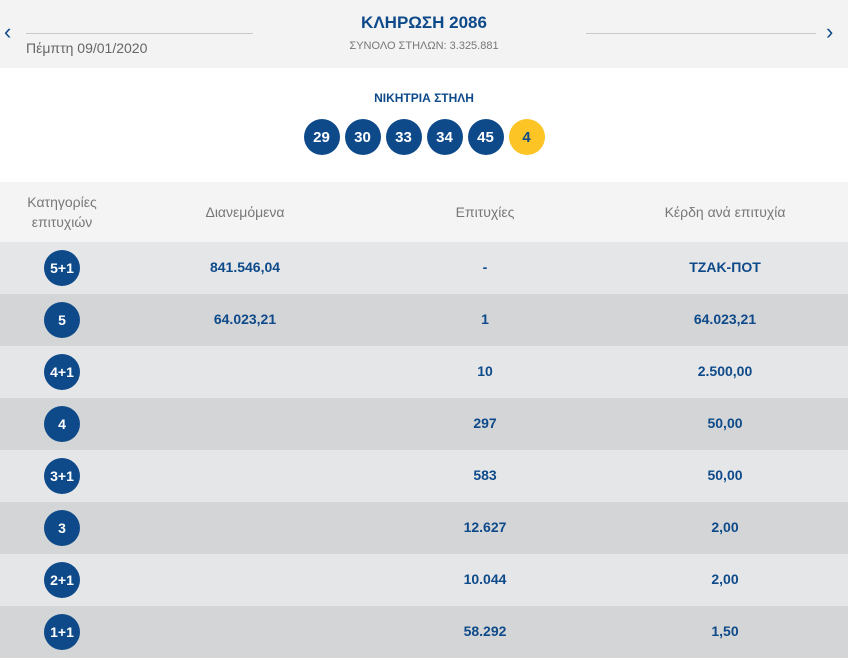  Describe the element at coordinates (485, 212) in the screenshot. I see `header-winners: Επιτυχίες` at that location.